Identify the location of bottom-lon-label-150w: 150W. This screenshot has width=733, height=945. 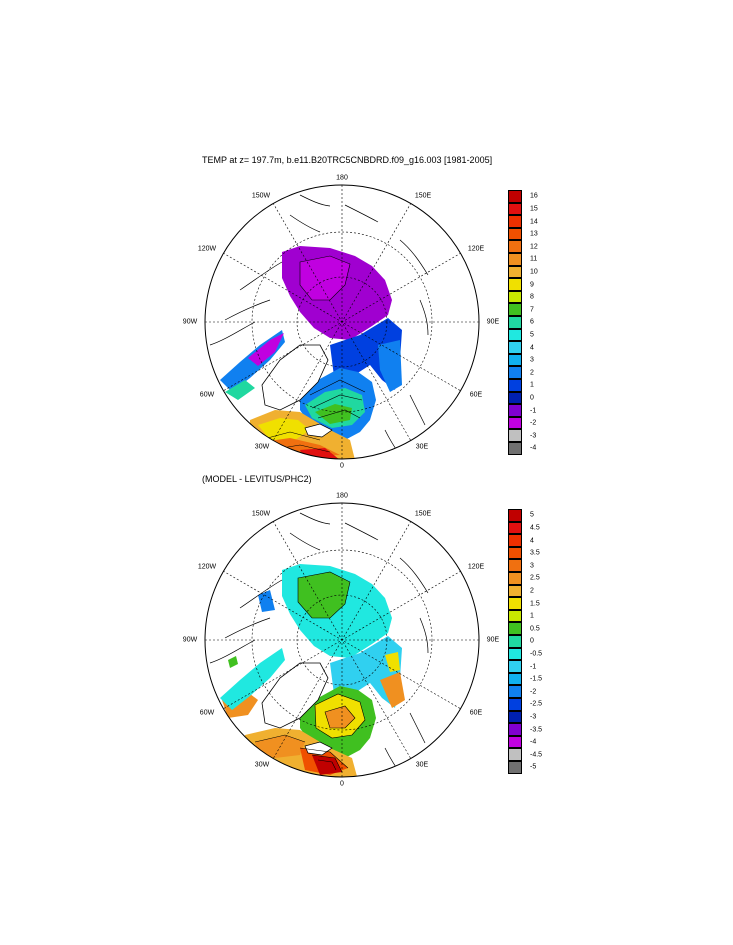
(261, 514).